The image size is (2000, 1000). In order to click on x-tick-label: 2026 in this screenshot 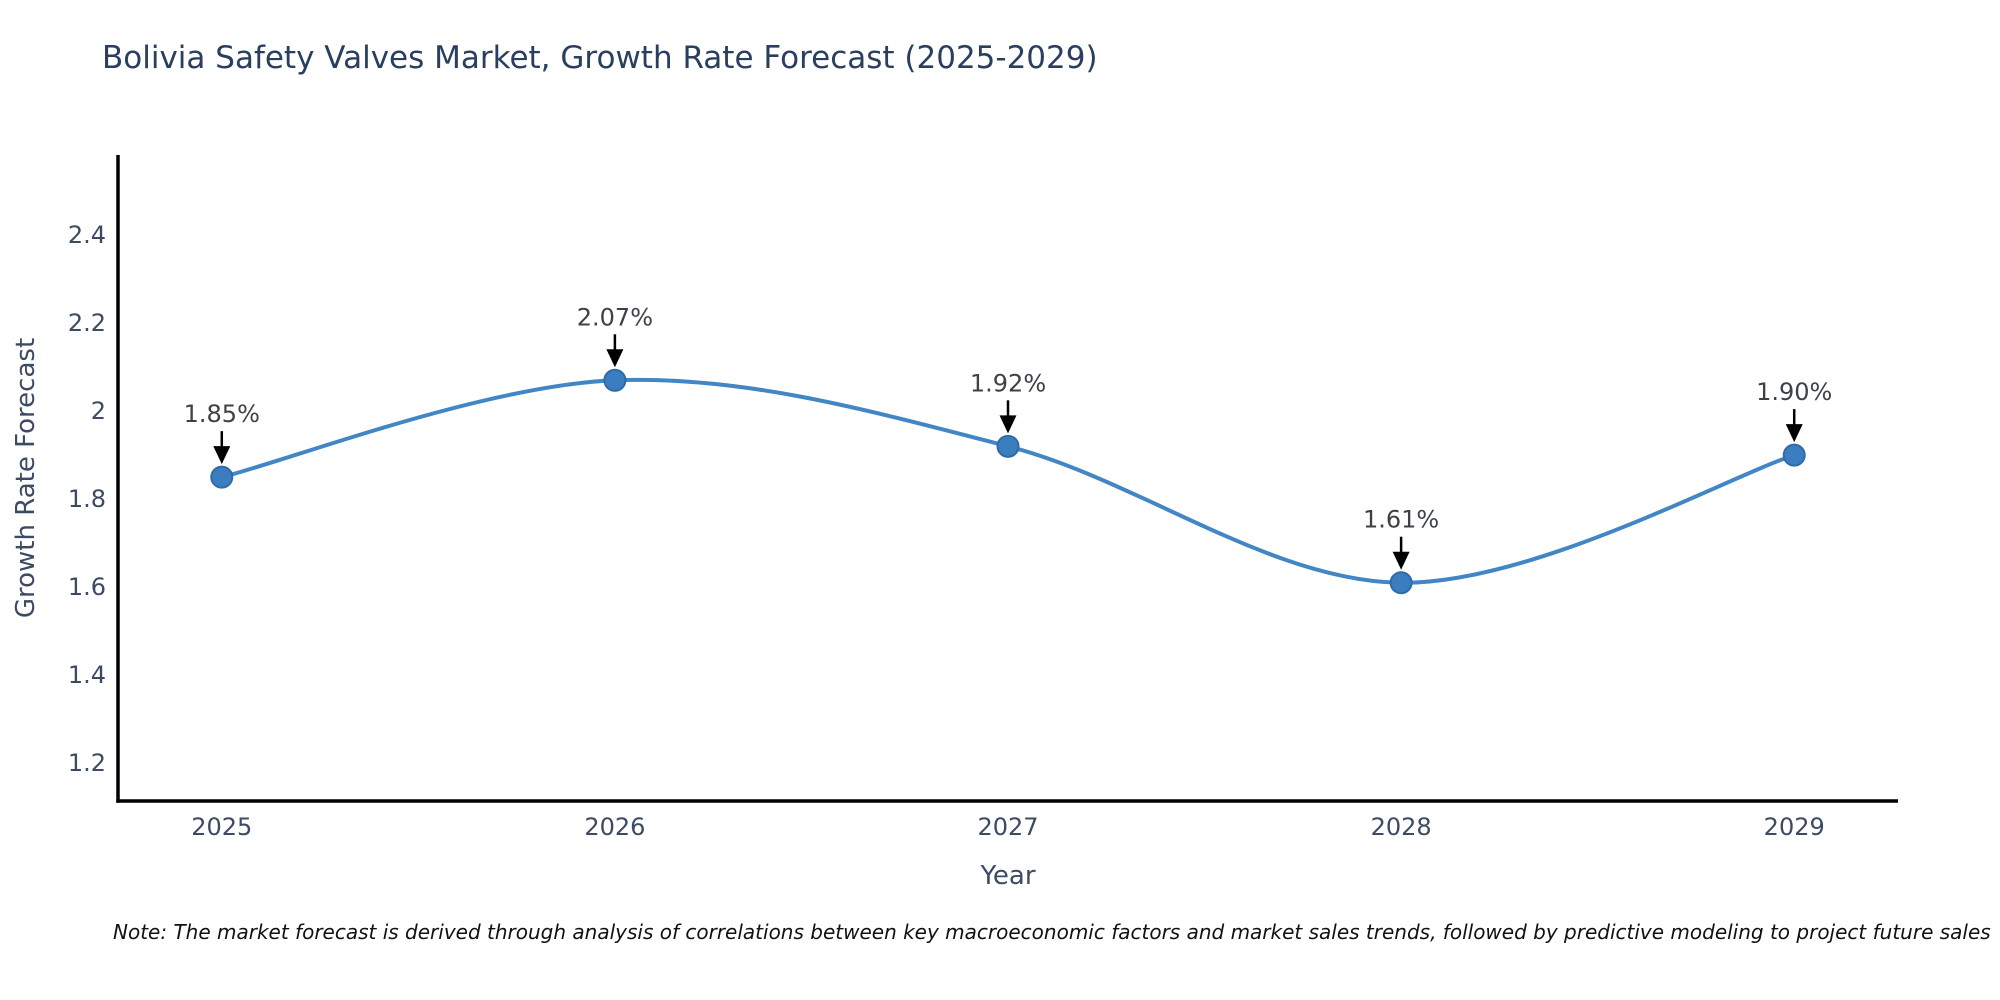, I will do `click(614, 827)`.